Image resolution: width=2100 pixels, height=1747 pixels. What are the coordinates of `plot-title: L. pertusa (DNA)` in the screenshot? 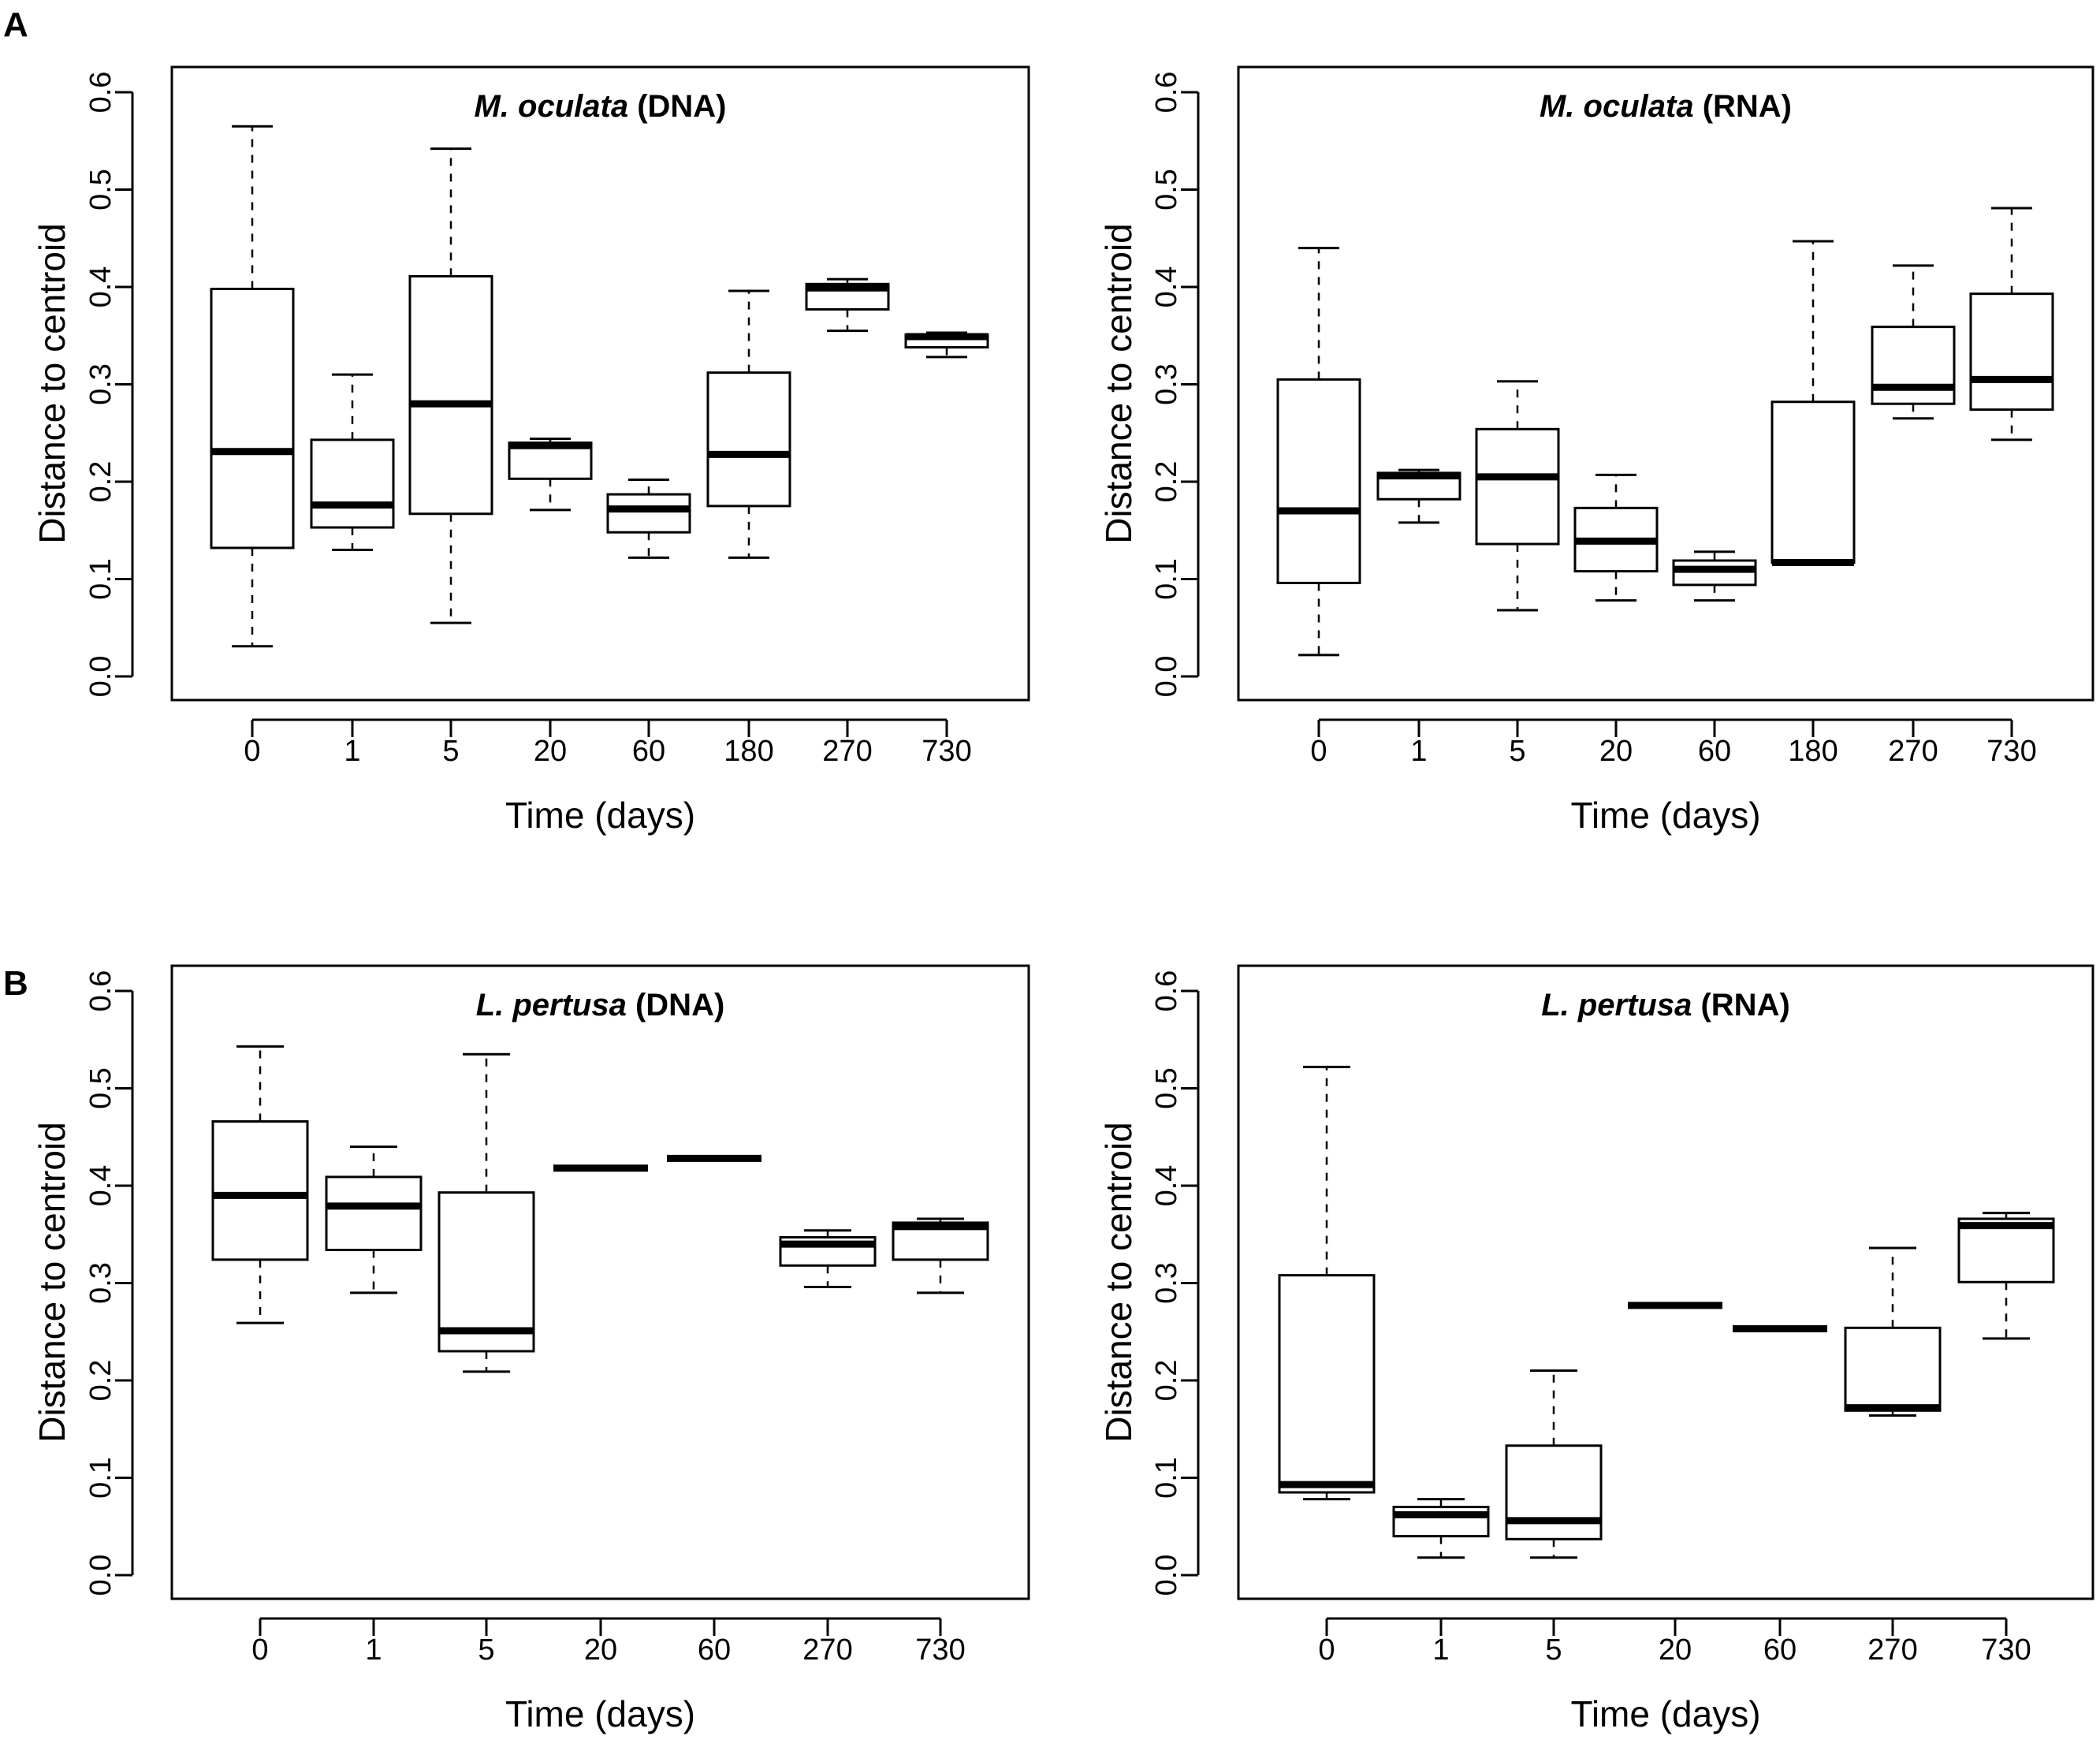 It's located at (600, 1005).